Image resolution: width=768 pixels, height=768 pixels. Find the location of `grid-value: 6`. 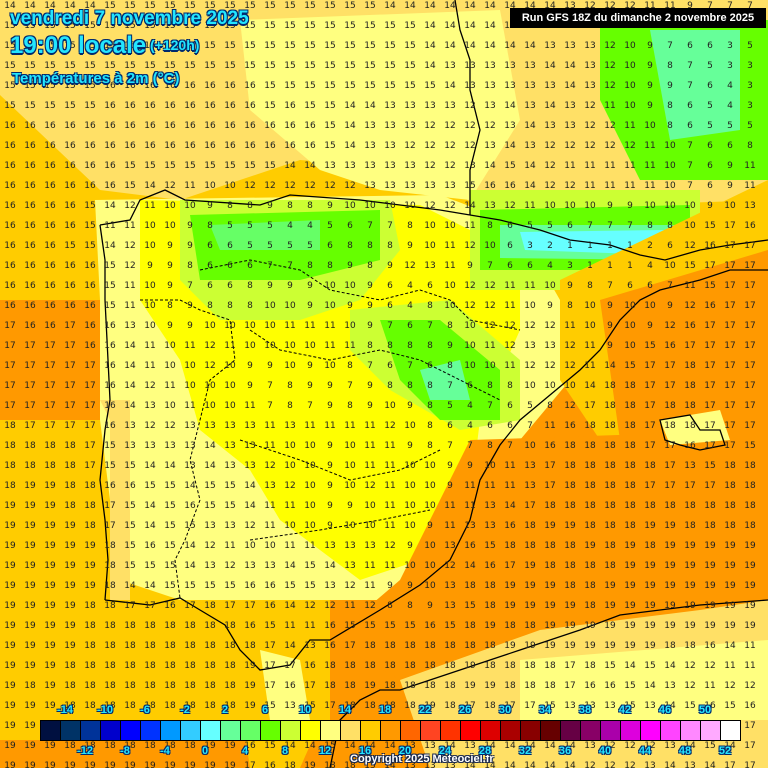

grid-value: 6 is located at coordinates (230, 266).